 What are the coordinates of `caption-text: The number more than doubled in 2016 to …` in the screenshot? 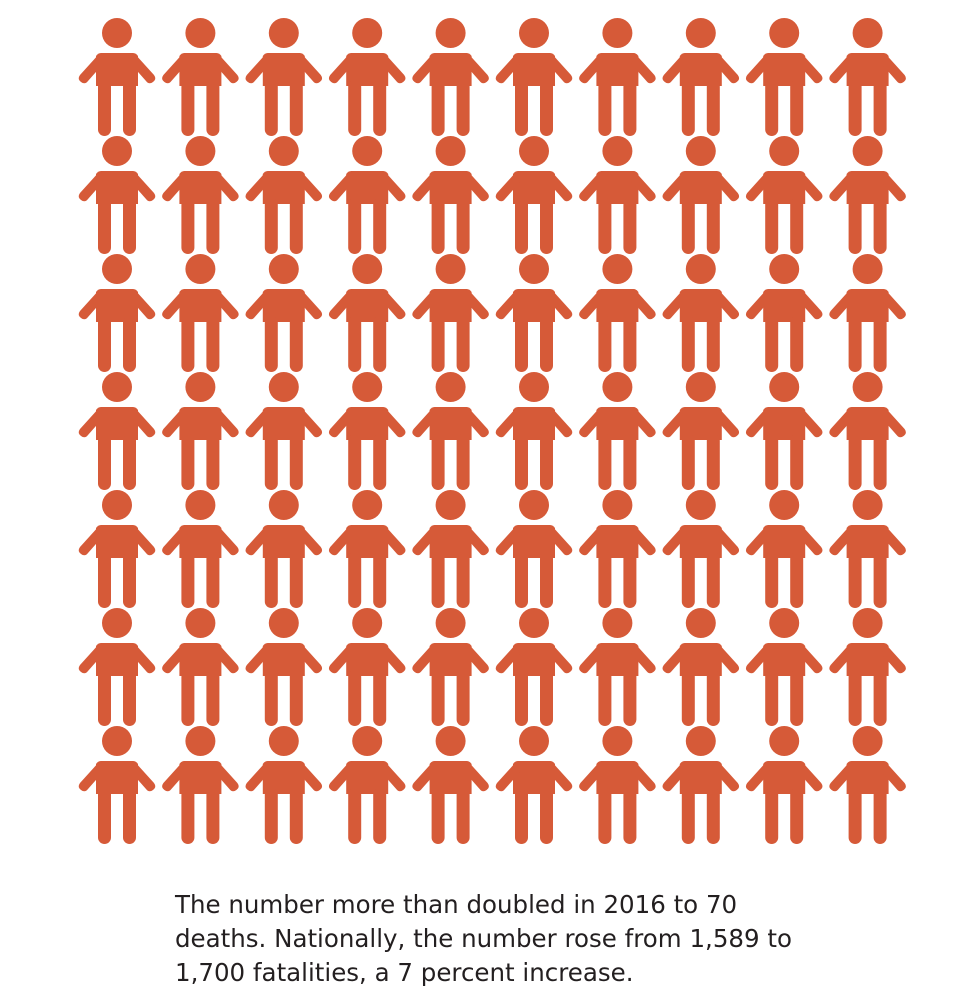 It's located at (495, 939).